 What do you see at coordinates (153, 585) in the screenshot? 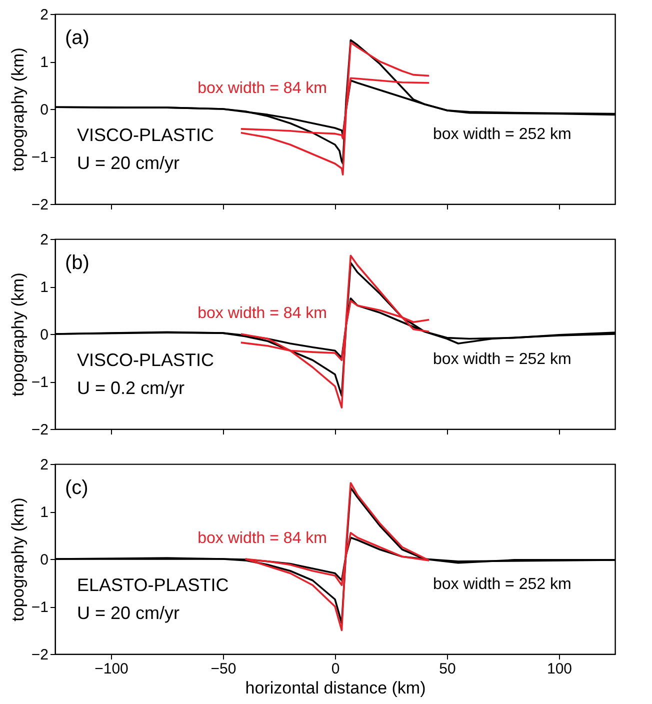
I see `annotation: ELASTO-PLASTIC` at bounding box center [153, 585].